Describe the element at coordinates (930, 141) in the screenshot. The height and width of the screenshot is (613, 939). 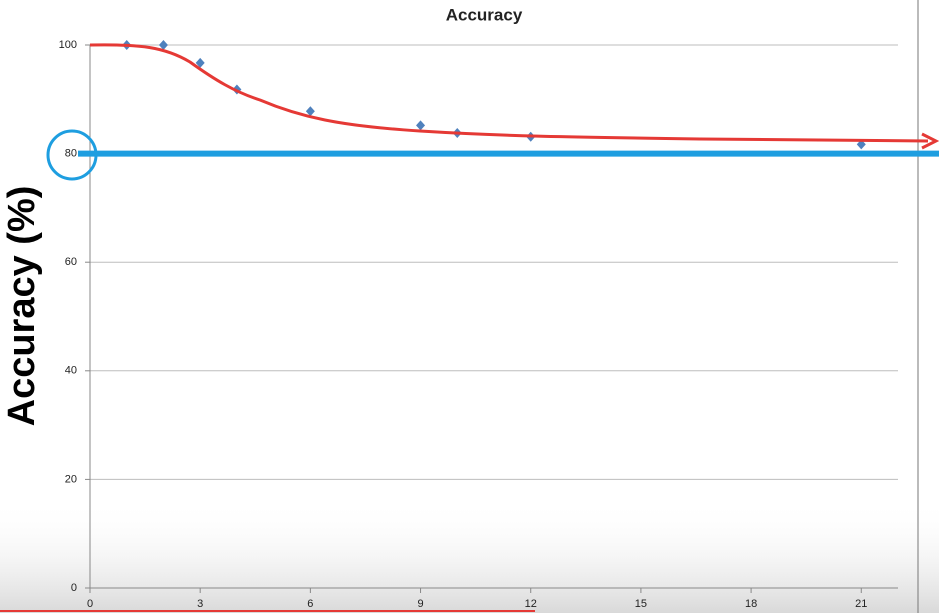
I see `trend-arrow` at that location.